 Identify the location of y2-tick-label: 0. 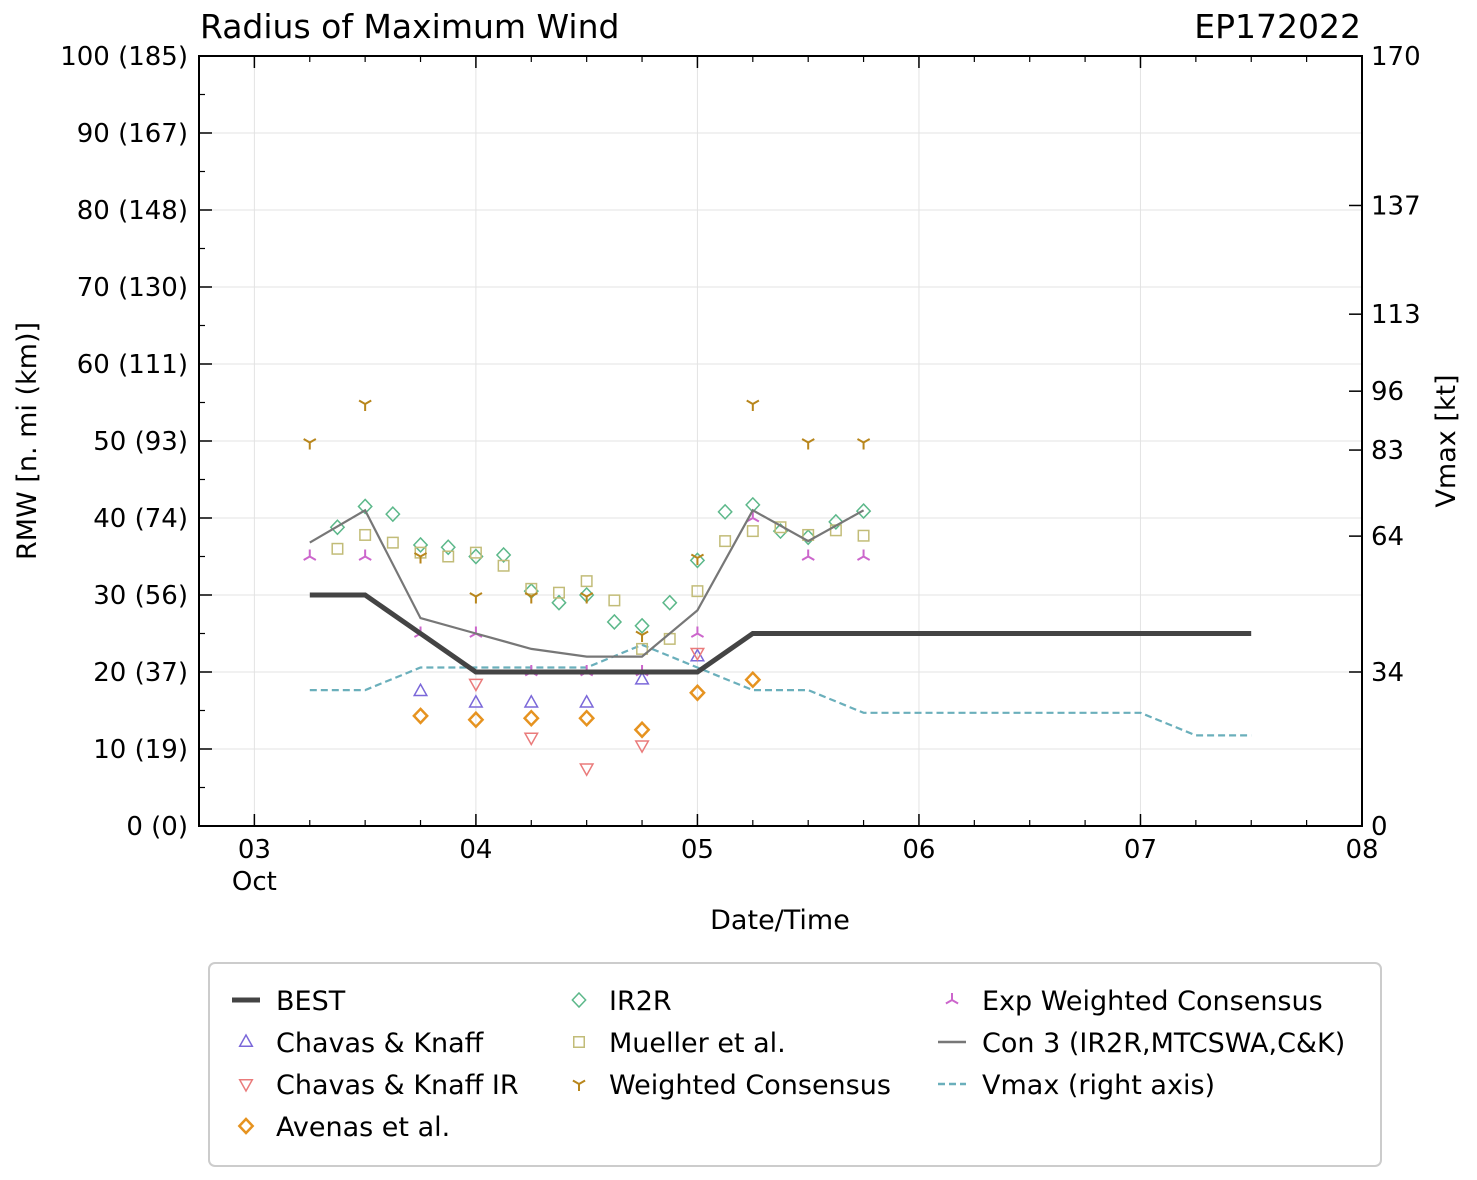
(1379, 827).